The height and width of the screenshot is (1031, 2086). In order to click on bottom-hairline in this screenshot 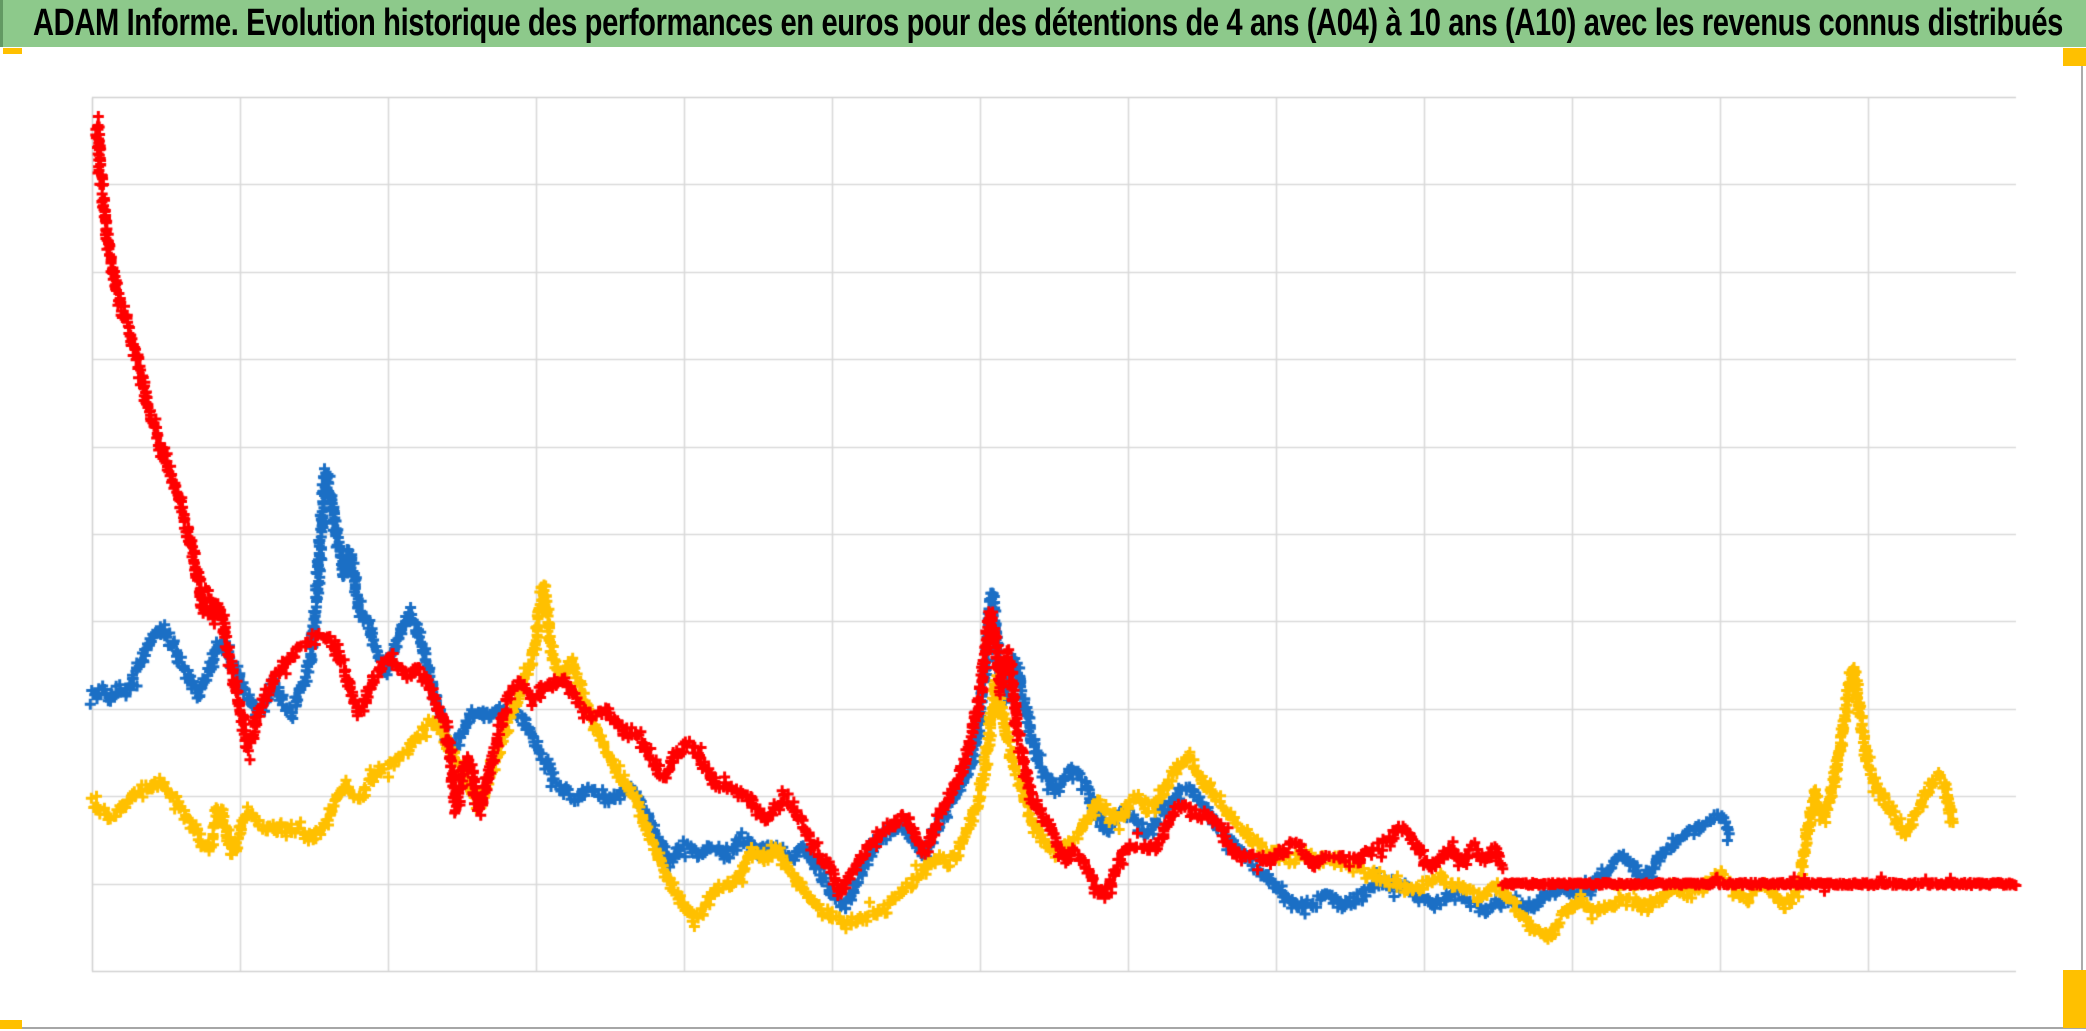, I will do `click(1043, 1028)`.